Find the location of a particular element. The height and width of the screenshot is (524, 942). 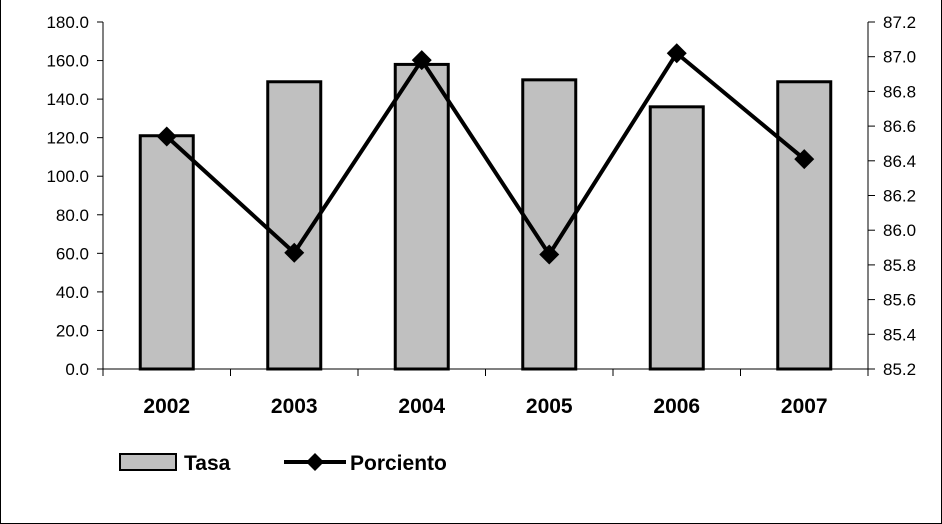

x-tick-label: 2005 is located at coordinates (549, 406).